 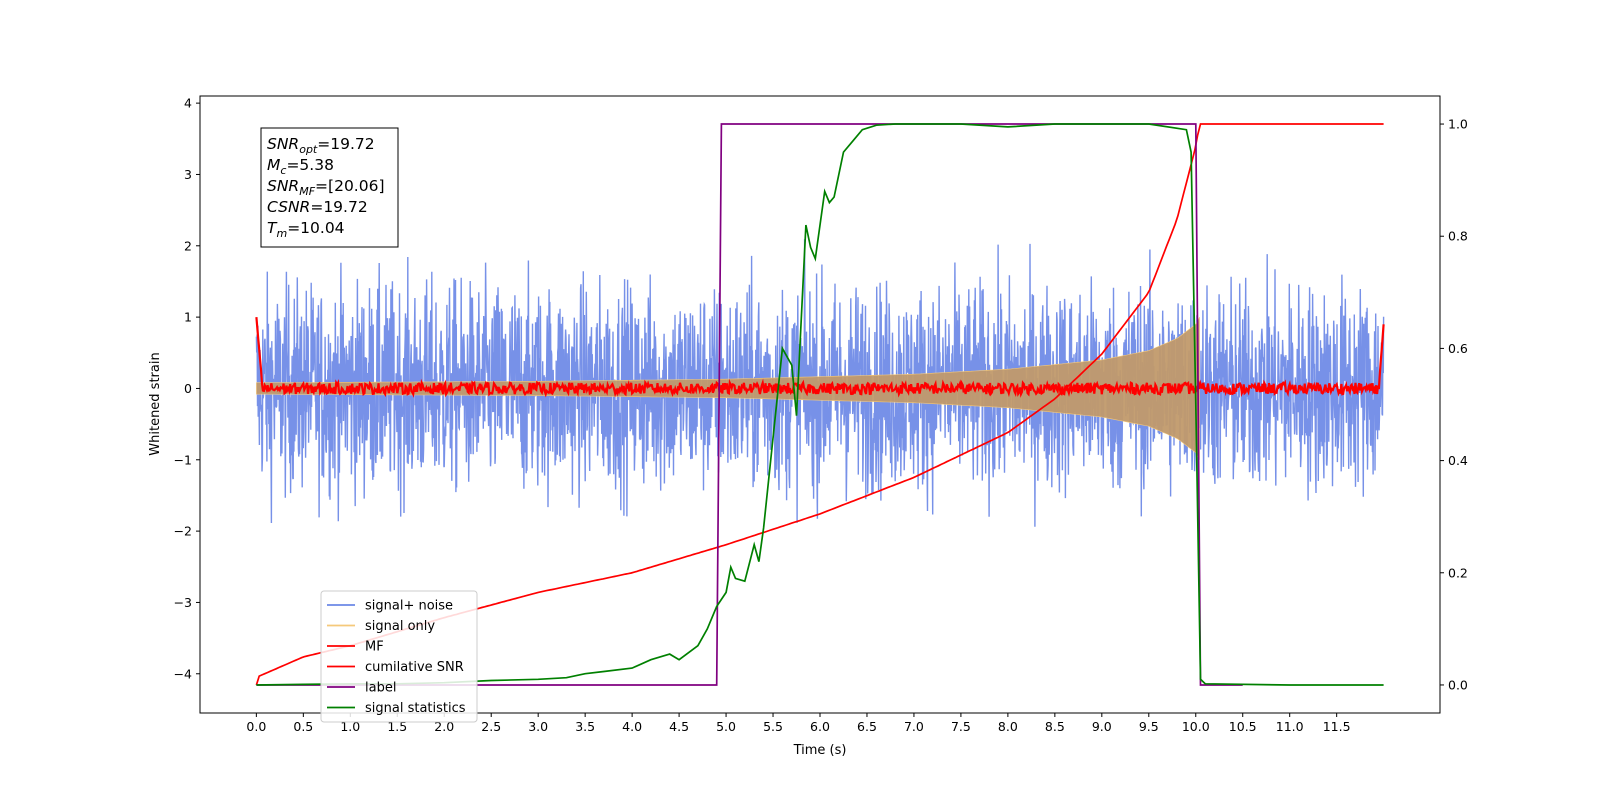 I want to click on x-tick-label: 7.0, so click(x=914, y=726).